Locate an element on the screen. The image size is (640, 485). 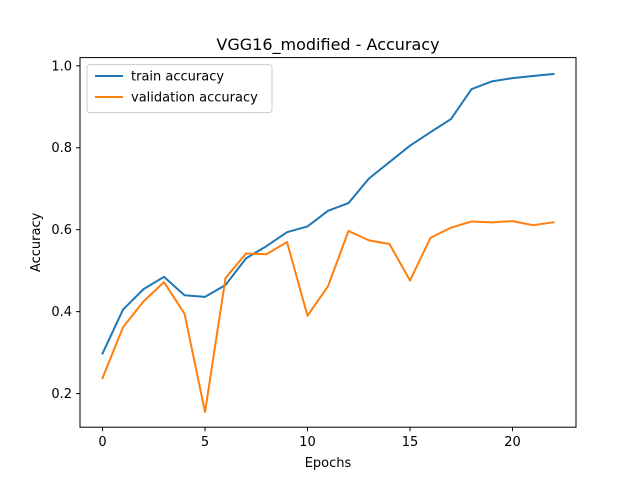
legend-label-train: train accuracy is located at coordinates (177, 77).